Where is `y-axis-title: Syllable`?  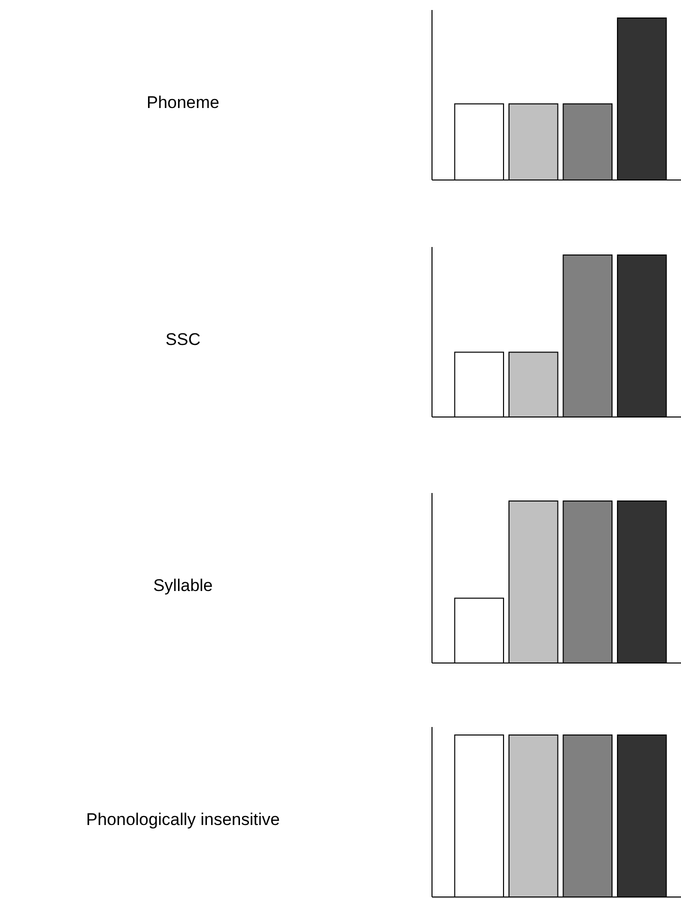
y-axis-title: Syllable is located at coordinates (183, 585).